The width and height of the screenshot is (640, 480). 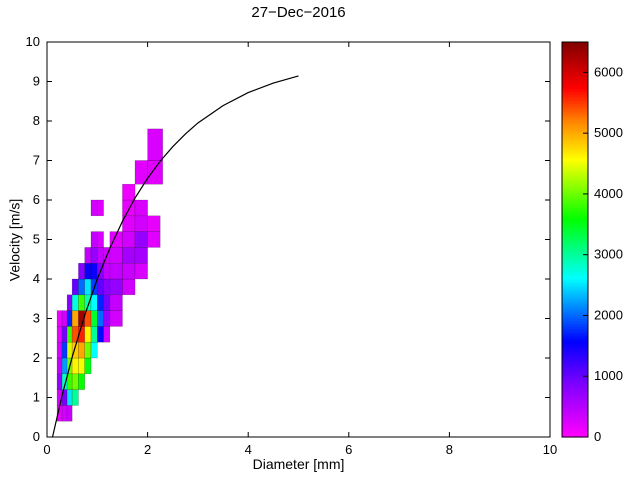 What do you see at coordinates (608, 375) in the screenshot?
I see `colorbar-tick-label: 1000` at bounding box center [608, 375].